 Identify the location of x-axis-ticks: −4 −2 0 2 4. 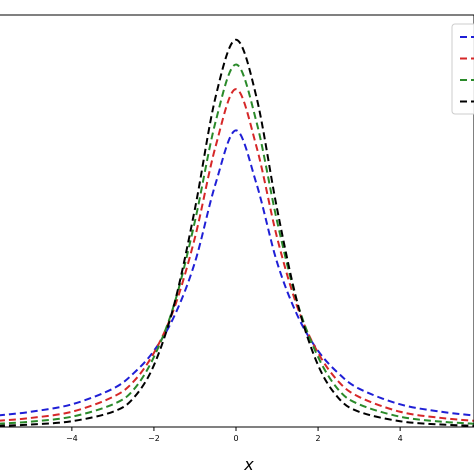
(234, 435).